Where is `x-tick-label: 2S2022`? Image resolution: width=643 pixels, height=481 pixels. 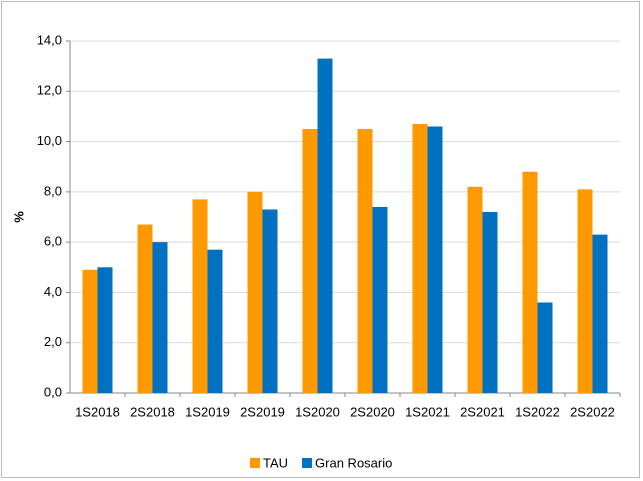
x-tick-label: 2S2022 is located at coordinates (592, 411).